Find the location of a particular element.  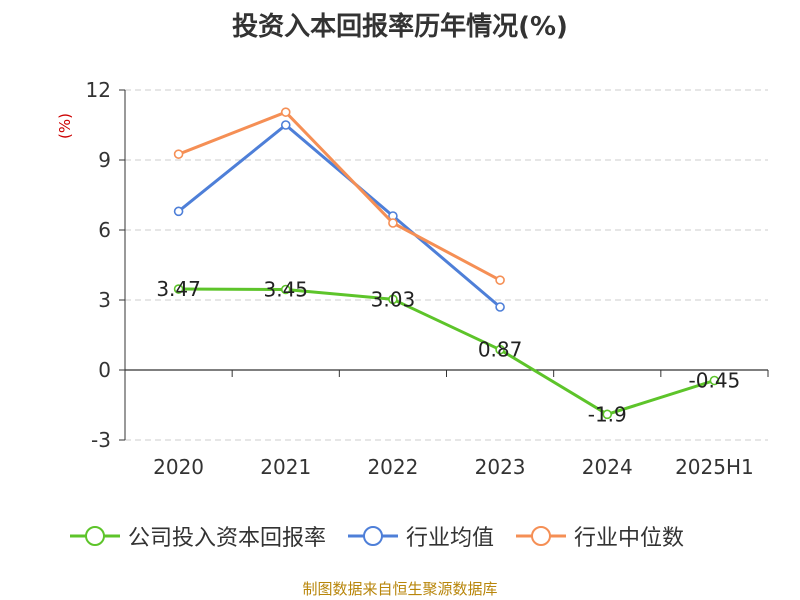

x-tick-label: 2022 is located at coordinates (392, 467).